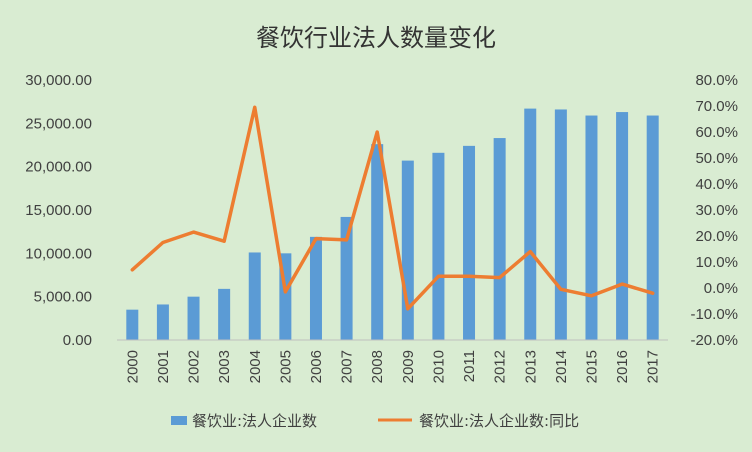  Describe the element at coordinates (285, 366) in the screenshot. I see `x-axis-tick-label: 2005` at that location.